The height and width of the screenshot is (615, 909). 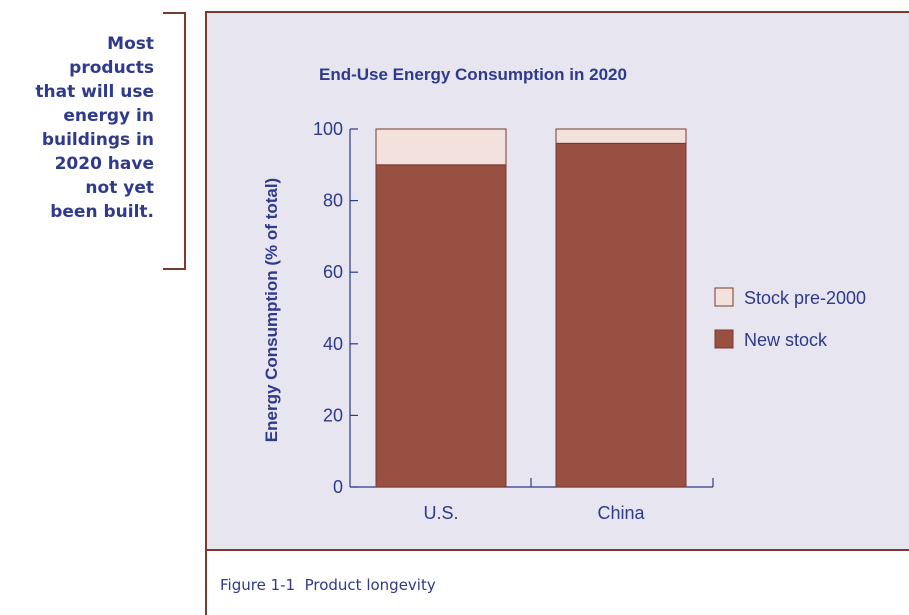 I want to click on y-tick-label: 80, so click(x=333, y=201).